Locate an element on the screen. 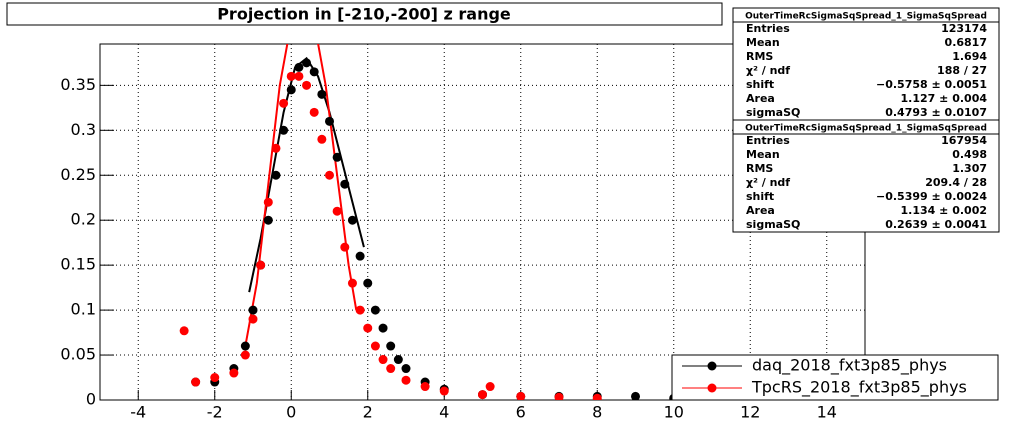  stat-value: −0.5758 ± 0.0051 is located at coordinates (931, 84).